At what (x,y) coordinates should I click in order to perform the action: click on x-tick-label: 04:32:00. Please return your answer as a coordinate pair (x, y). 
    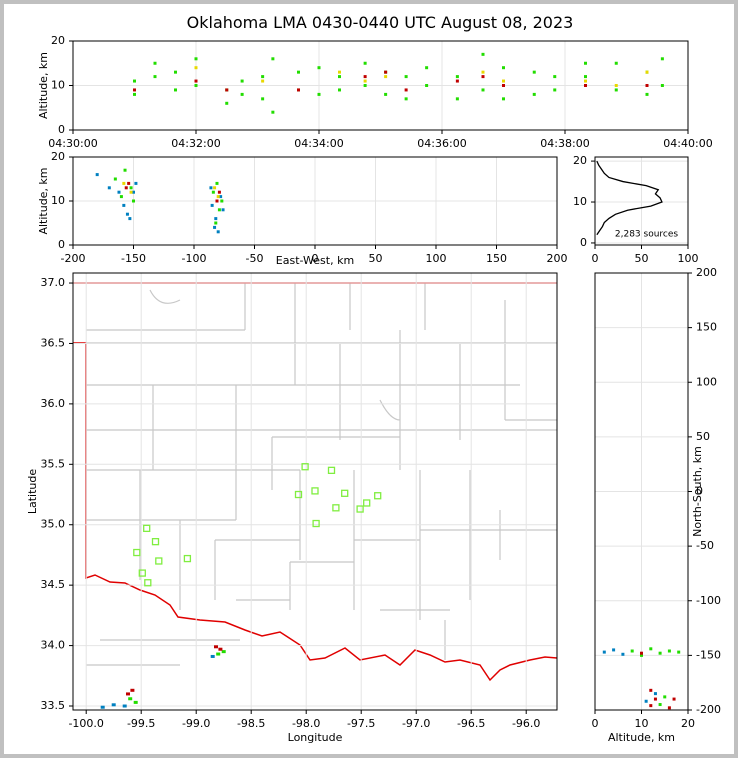
    Looking at the image, I should click on (195, 143).